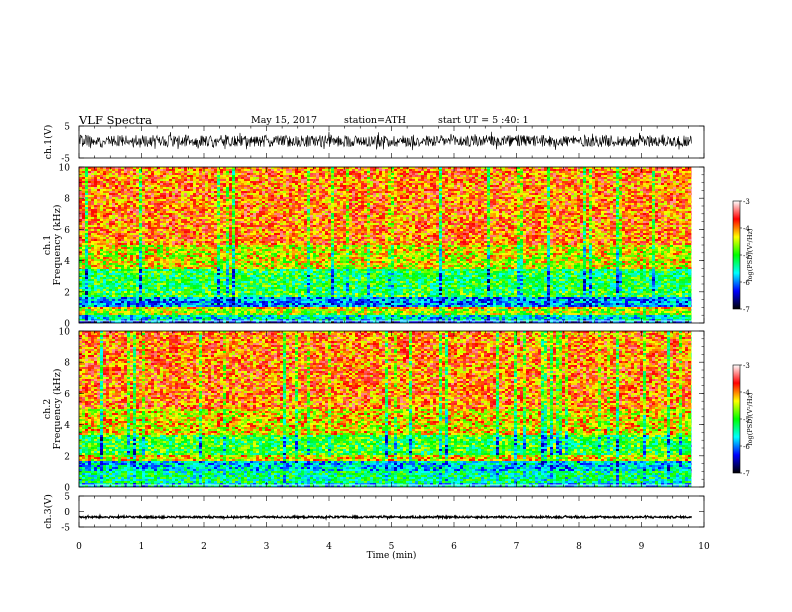 Image resolution: width=792 pixels, height=612 pixels. What do you see at coordinates (48, 142) in the screenshot?
I see `ch1-waveform-ylabel: ch.1(V)` at bounding box center [48, 142].